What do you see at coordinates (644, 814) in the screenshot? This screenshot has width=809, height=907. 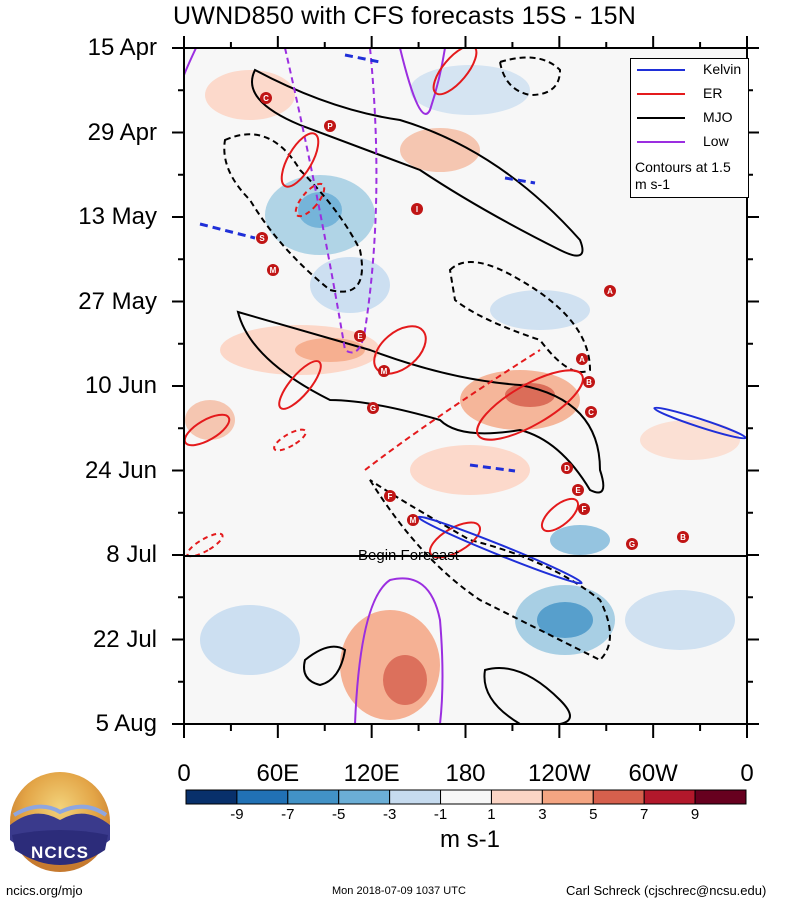 I see `colorbar-label: 7` at bounding box center [644, 814].